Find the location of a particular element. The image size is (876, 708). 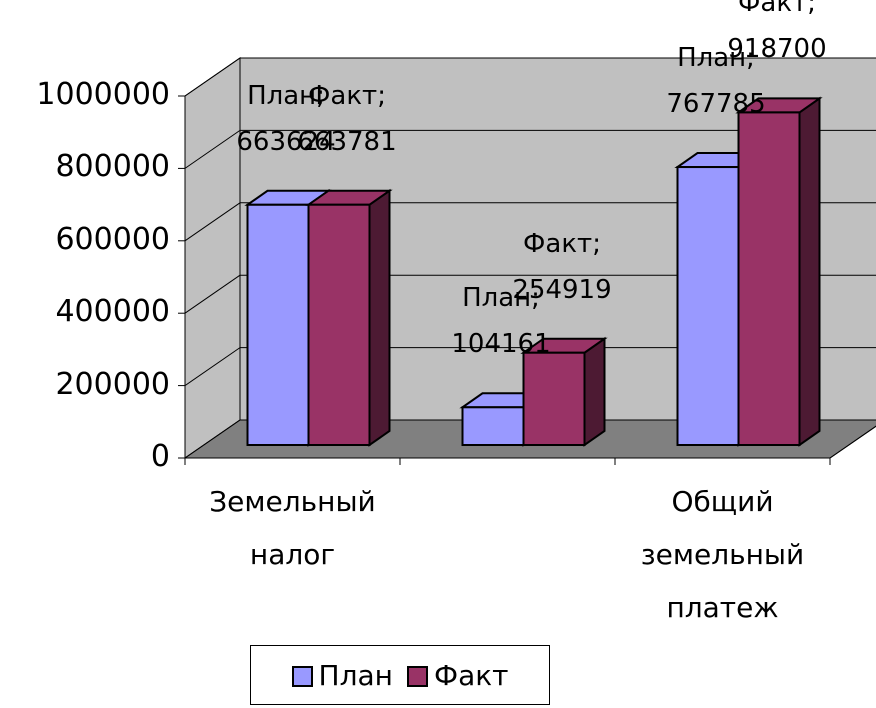

data-label: План; 104161 is located at coordinates (501, 321).